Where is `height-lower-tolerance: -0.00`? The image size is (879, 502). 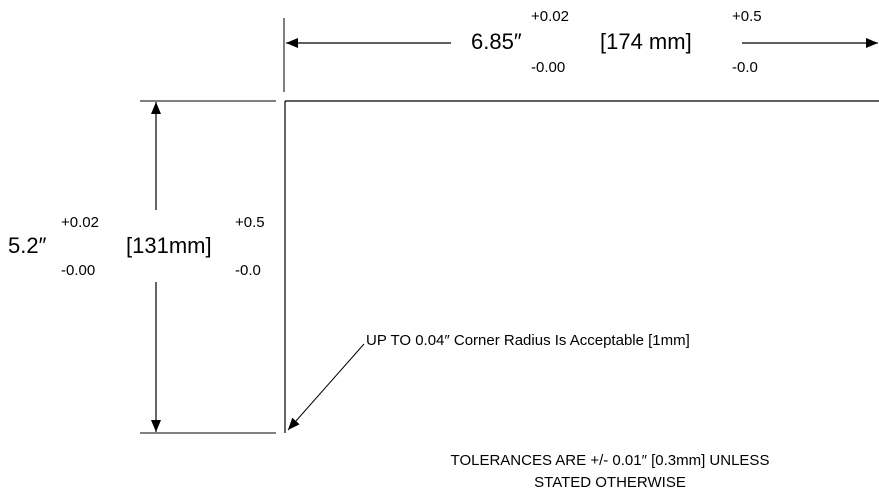 height-lower-tolerance: -0.00 is located at coordinates (78, 270).